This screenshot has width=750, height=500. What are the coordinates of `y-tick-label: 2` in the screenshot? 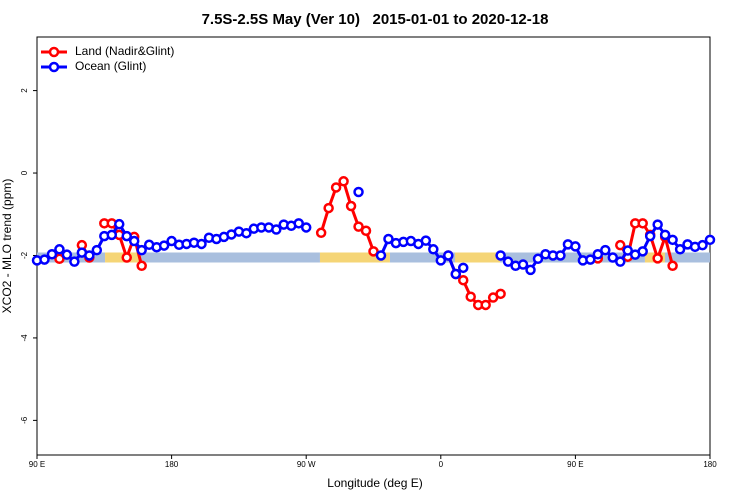 It's located at (24, 90).